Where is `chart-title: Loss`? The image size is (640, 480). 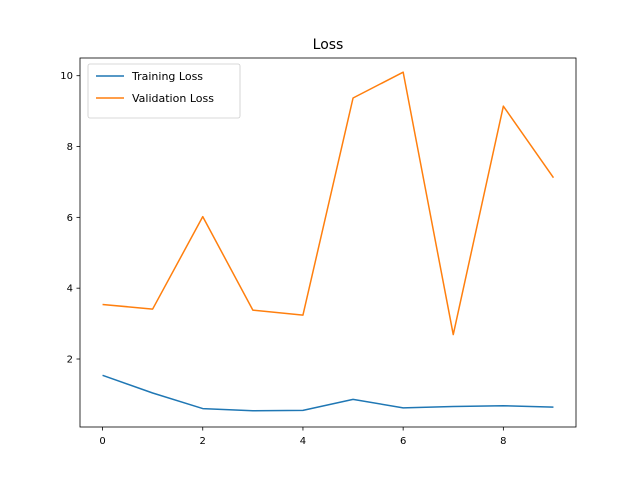 chart-title: Loss is located at coordinates (328, 45).